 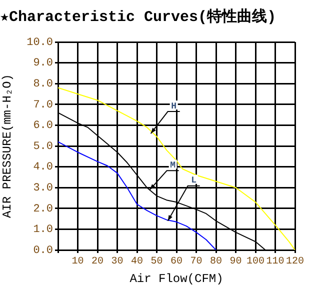 What do you see at coordinates (295, 262) in the screenshot?
I see `x-tick-label: 120` at bounding box center [295, 262].